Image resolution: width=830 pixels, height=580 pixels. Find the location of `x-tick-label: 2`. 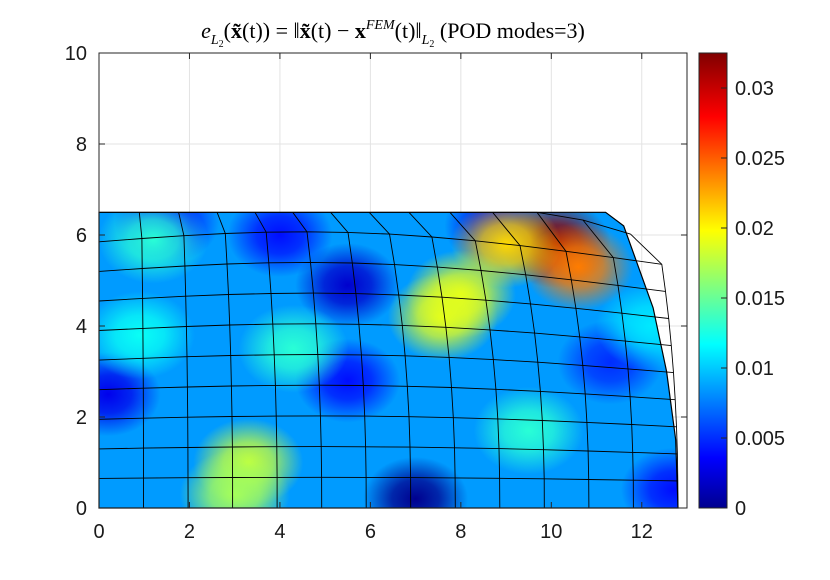

x-tick-label: 2 is located at coordinates (189, 532).